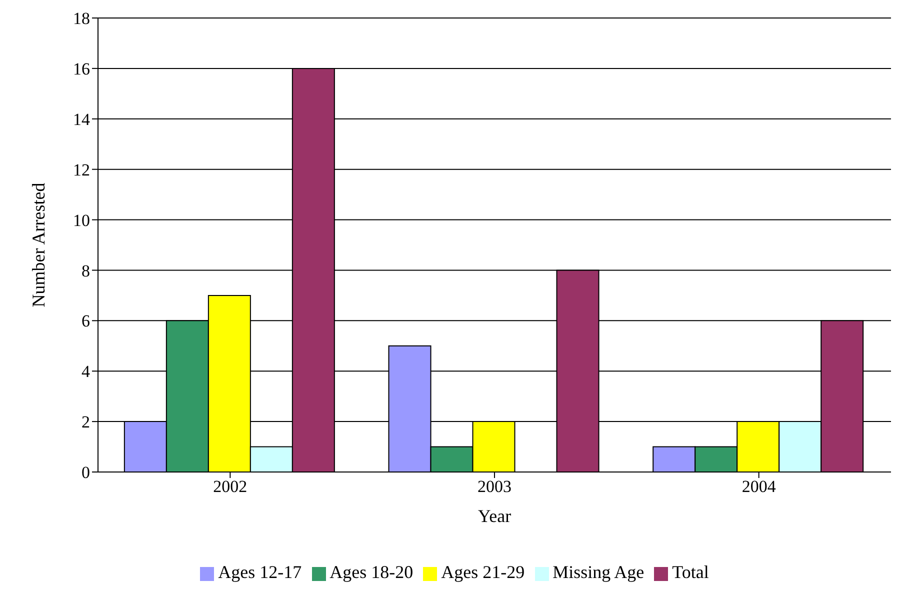  What do you see at coordinates (759, 486) in the screenshot?
I see `x-tick-label: 2004` at bounding box center [759, 486].